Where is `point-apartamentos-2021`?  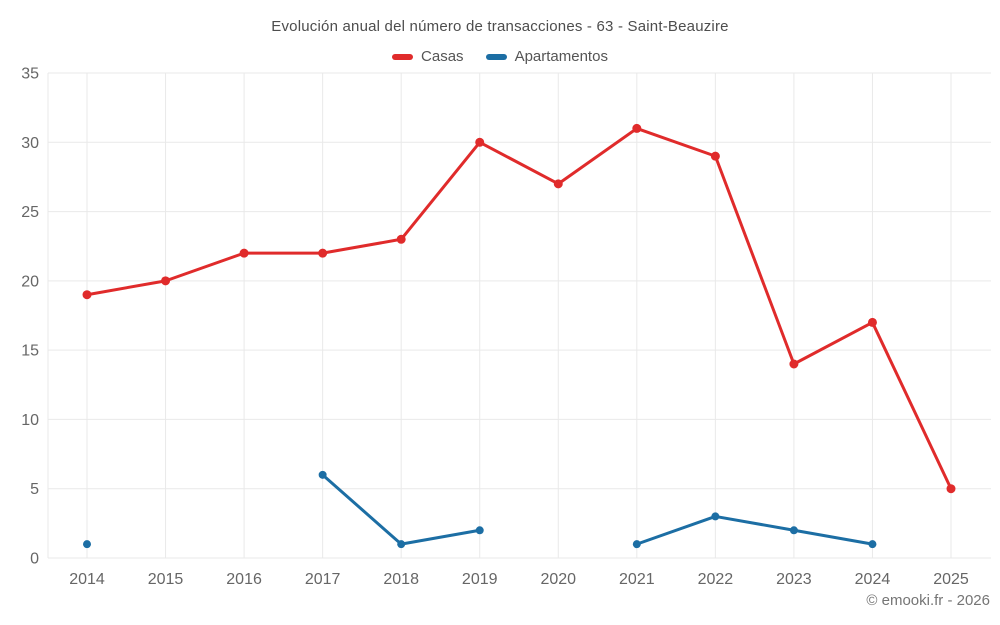
point-apartamentos-2021 is located at coordinates (636, 544).